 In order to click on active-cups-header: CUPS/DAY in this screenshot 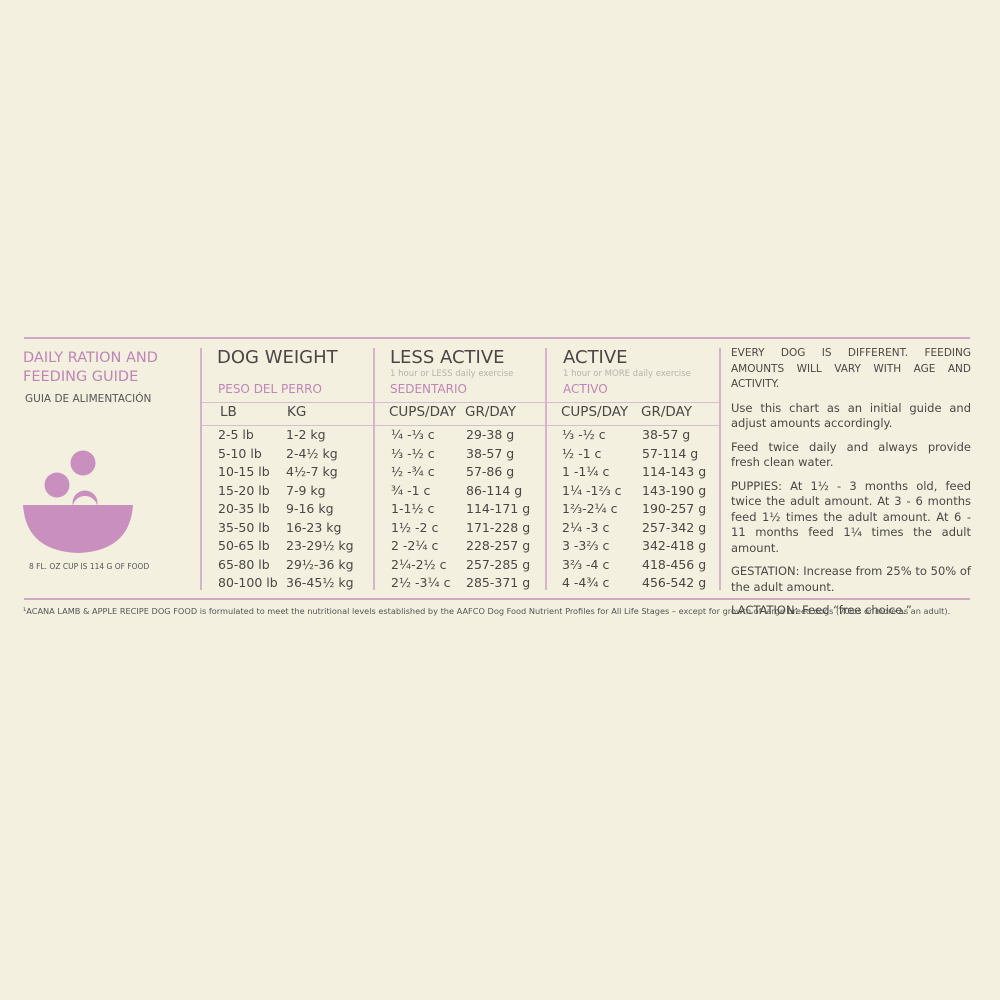, I will do `click(595, 412)`.